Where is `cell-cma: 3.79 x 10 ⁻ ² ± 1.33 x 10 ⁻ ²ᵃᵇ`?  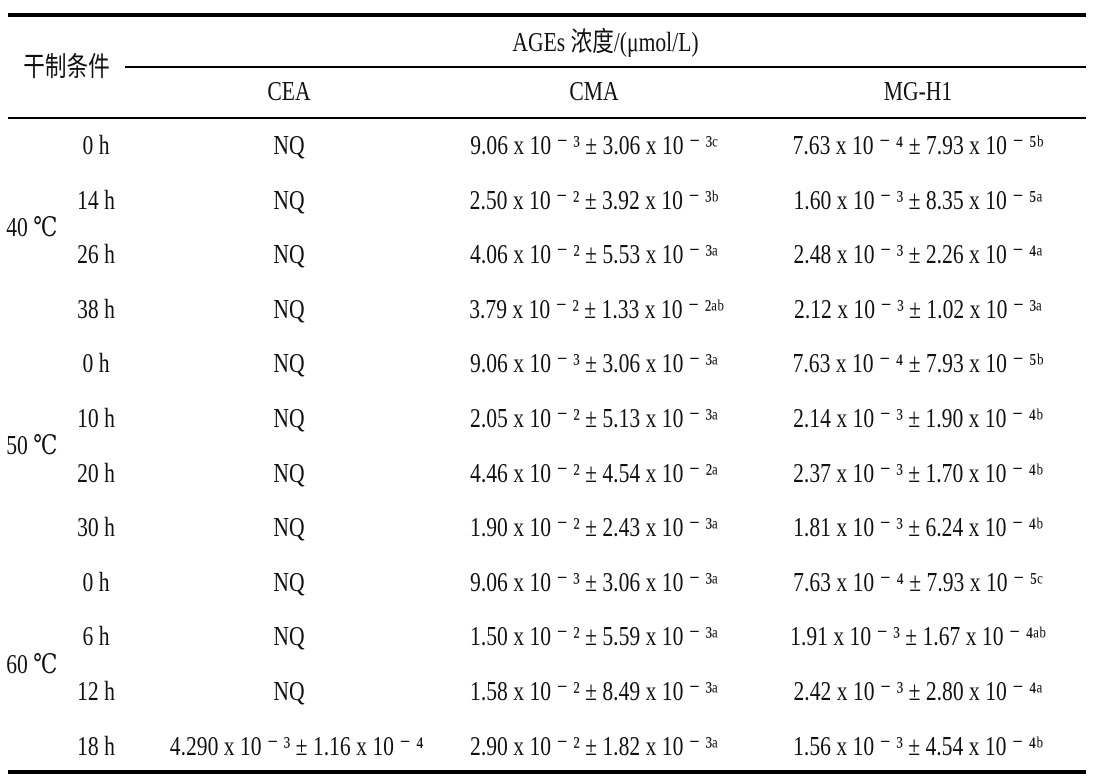 cell-cma: 3.79 x 10 ⁻ ² ± 1.33 x 10 ⁻ ²ᵃᵇ is located at coordinates (596, 309).